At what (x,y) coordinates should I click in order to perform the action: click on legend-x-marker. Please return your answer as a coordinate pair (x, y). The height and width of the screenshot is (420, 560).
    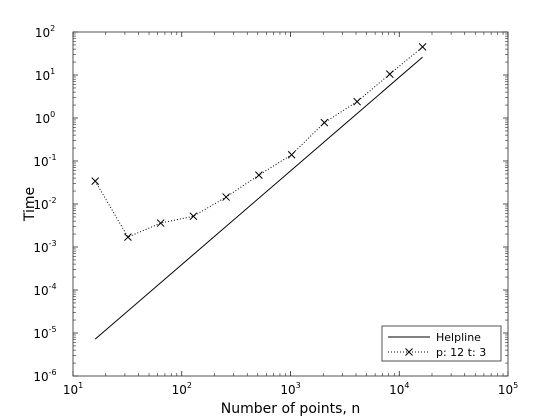
    Looking at the image, I should click on (409, 352).